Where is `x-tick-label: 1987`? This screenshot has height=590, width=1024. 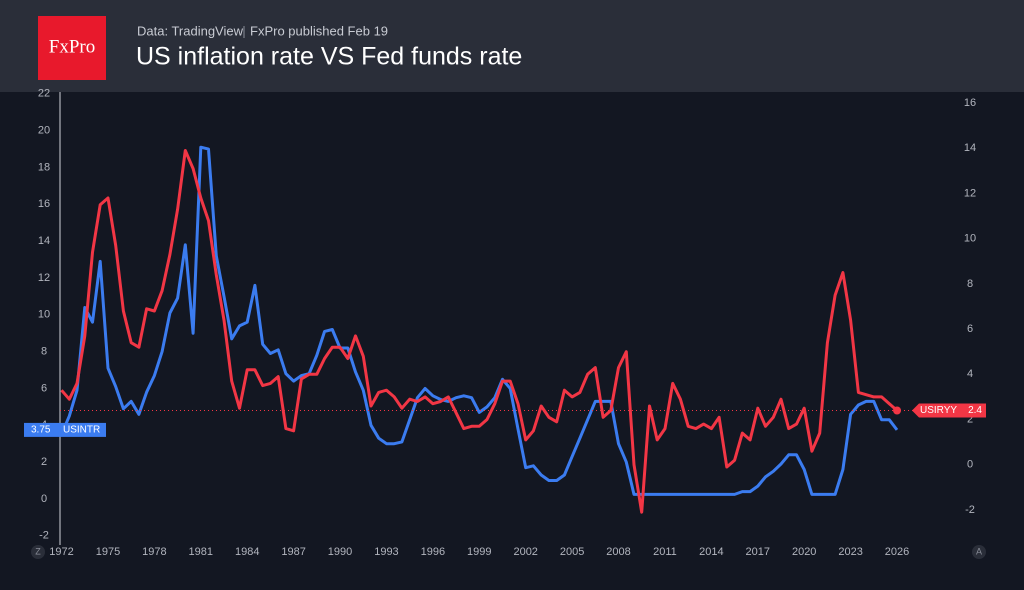 x-tick-label: 1987 is located at coordinates (293, 552).